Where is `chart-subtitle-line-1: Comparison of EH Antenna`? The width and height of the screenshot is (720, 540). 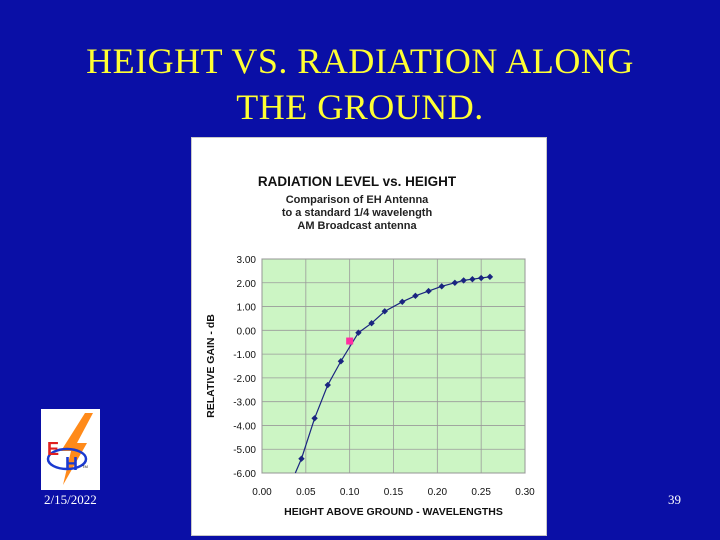
chart-subtitle-line-1: Comparison of EH Antenna is located at coordinates (357, 200).